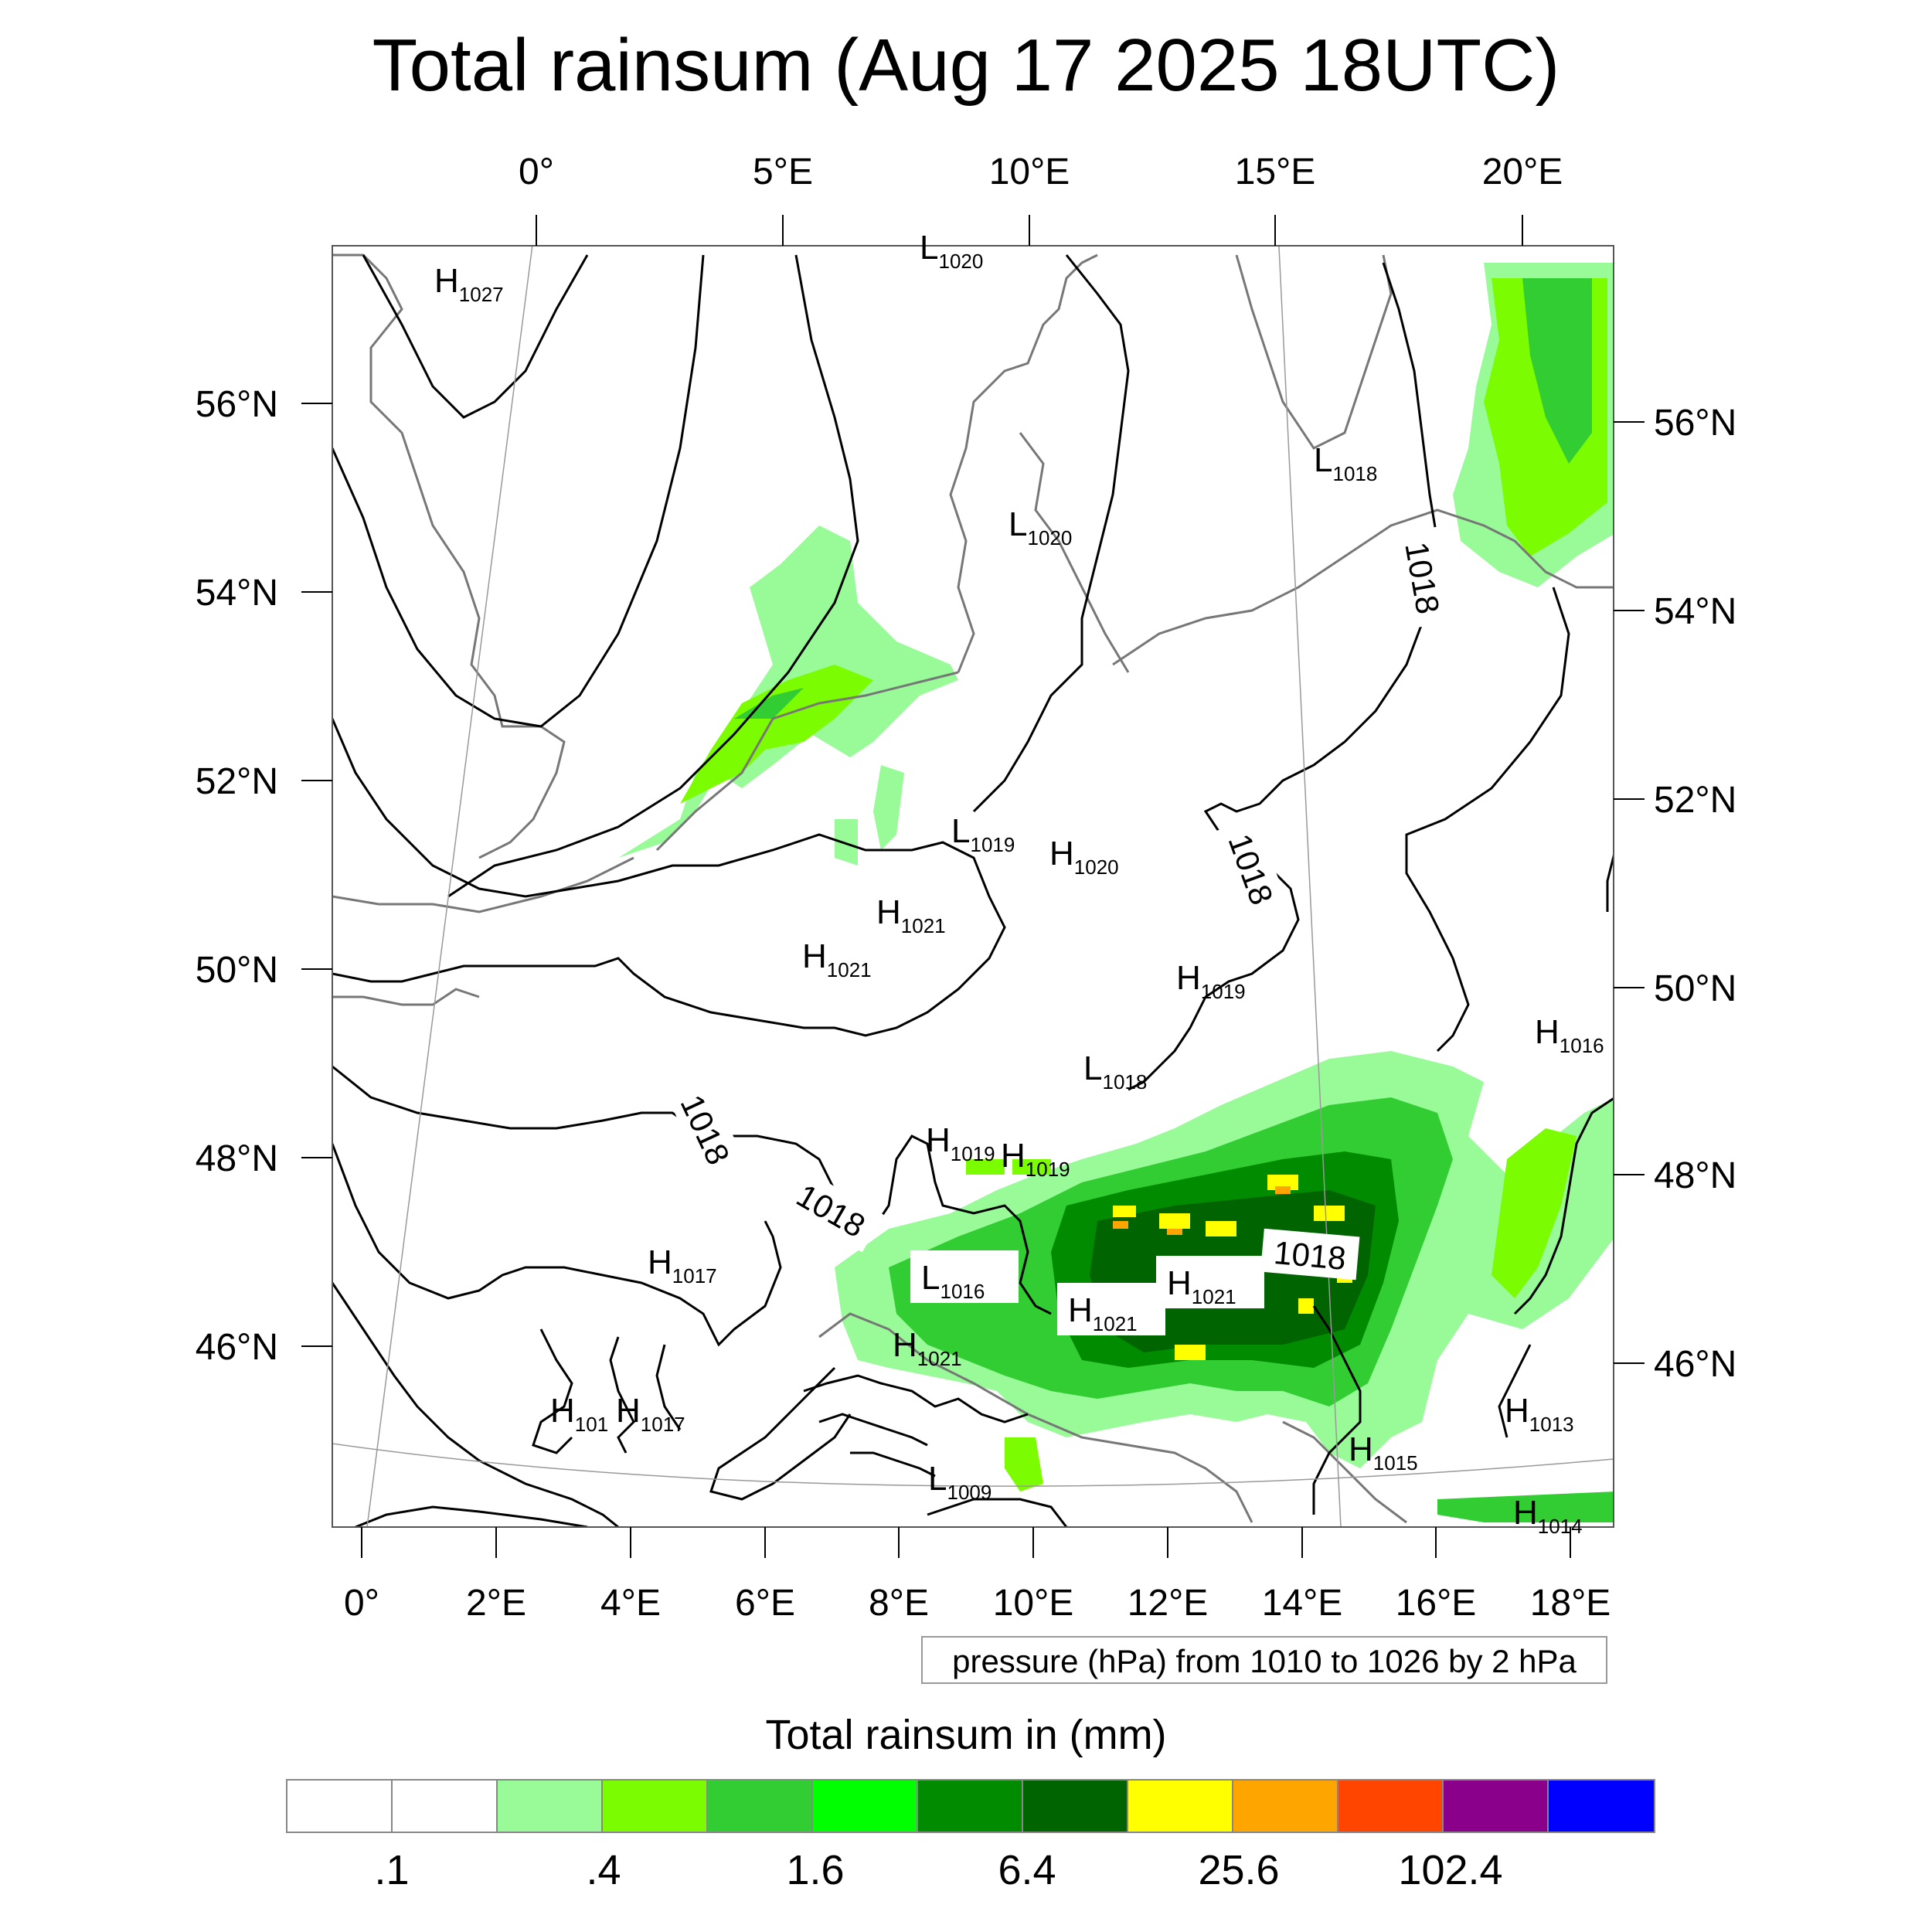  I want to click on svg-text: H101, so click(579, 1414).